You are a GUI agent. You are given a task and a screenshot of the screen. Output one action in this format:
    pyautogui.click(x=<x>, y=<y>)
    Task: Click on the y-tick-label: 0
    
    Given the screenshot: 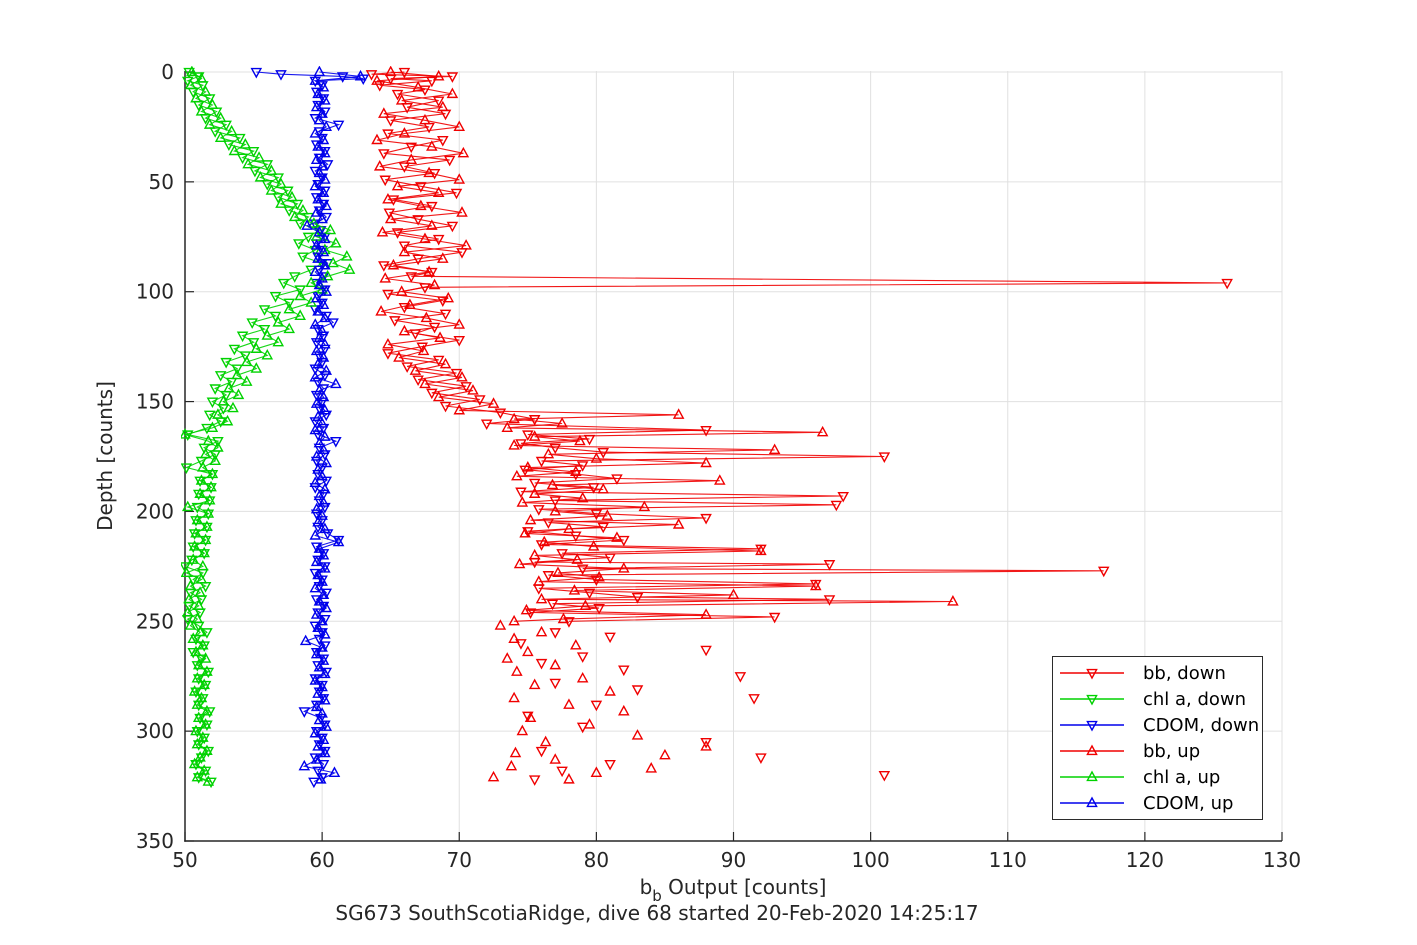 What is the action you would take?
    pyautogui.click(x=167, y=72)
    